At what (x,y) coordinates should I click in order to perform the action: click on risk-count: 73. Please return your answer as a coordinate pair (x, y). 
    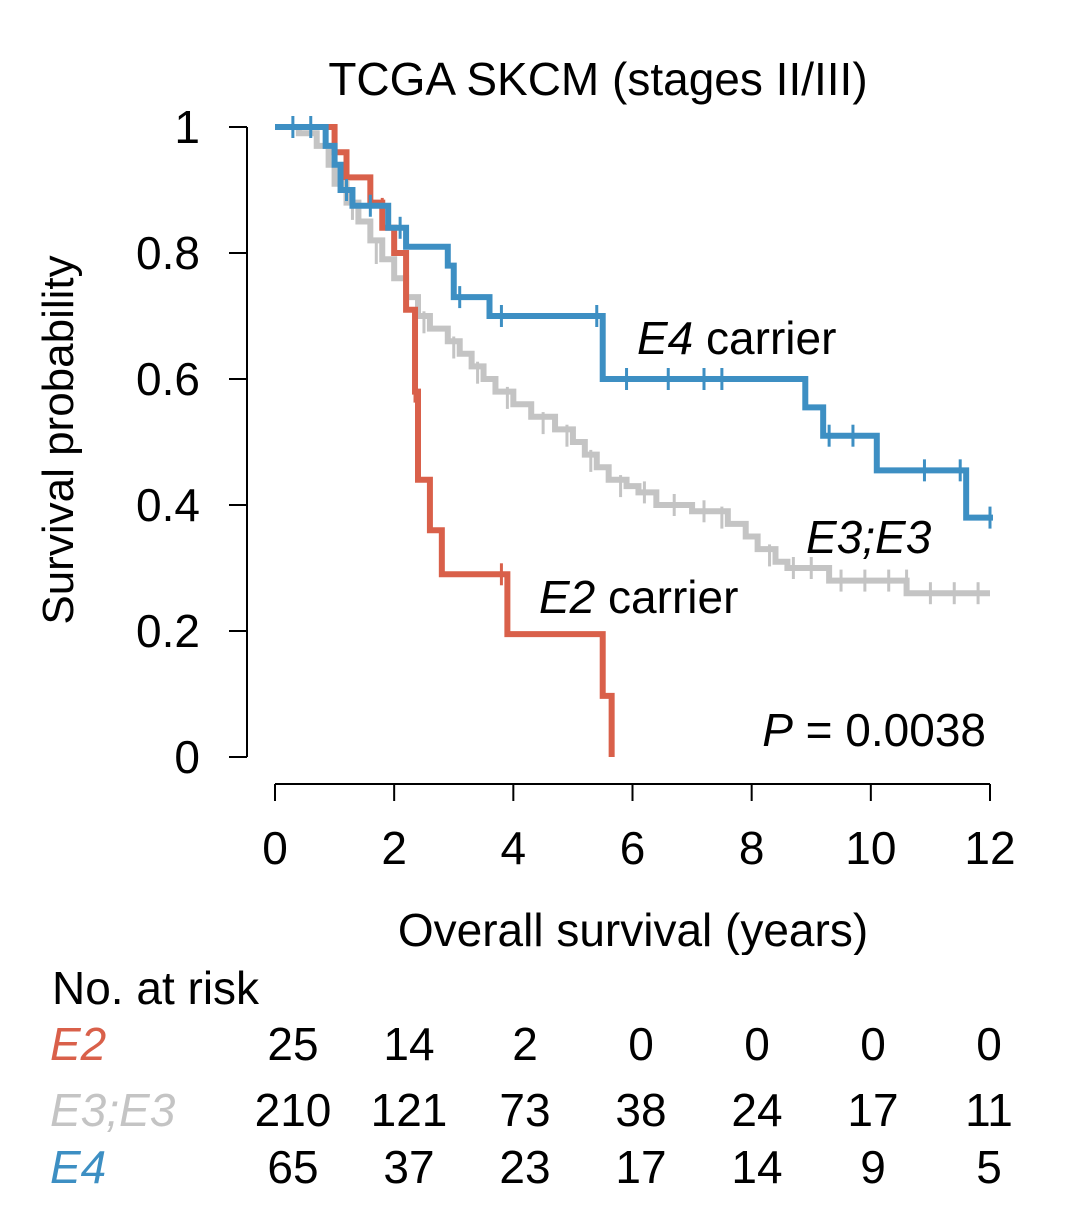
    Looking at the image, I should click on (525, 1110).